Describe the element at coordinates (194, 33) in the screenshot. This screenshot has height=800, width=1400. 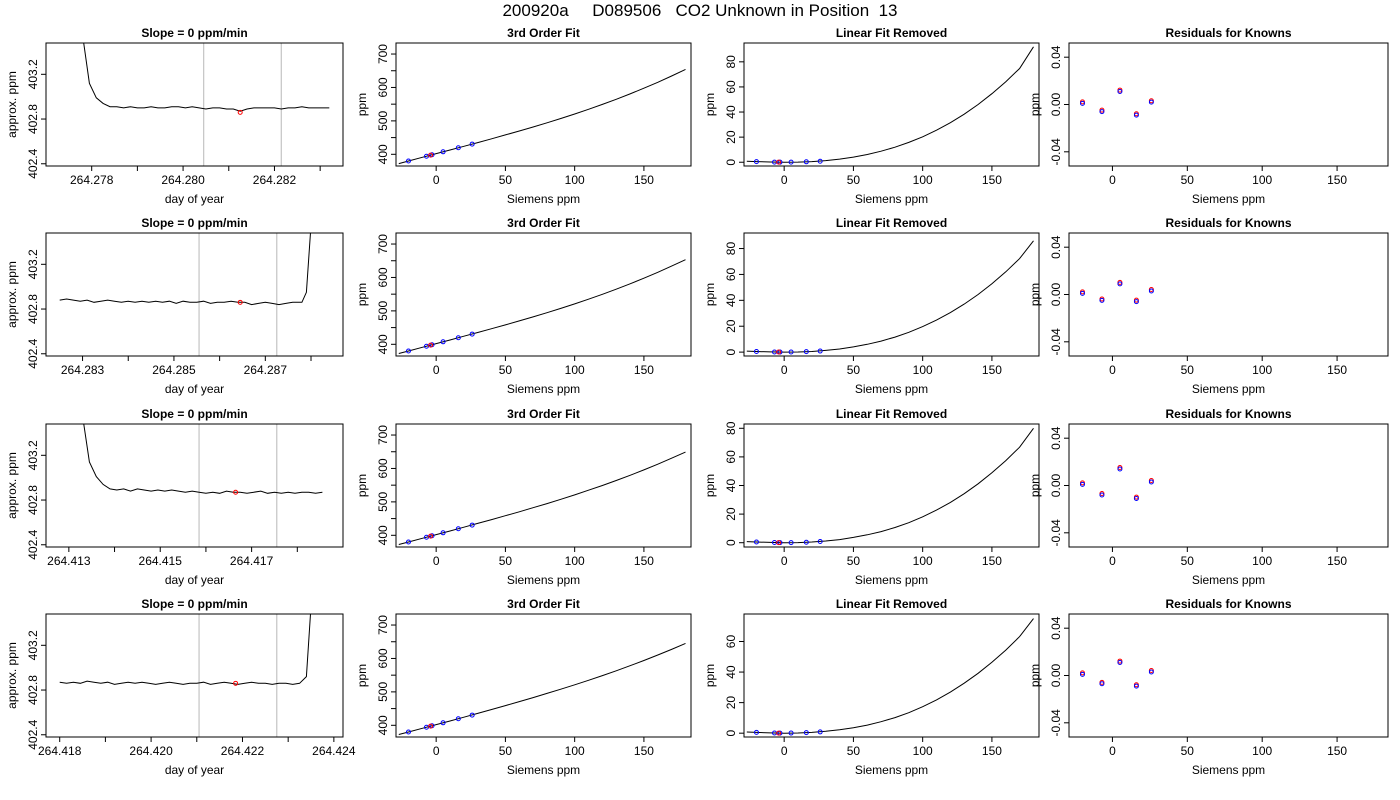
I see `panel-title: Slope = 0 ppm/min` at that location.